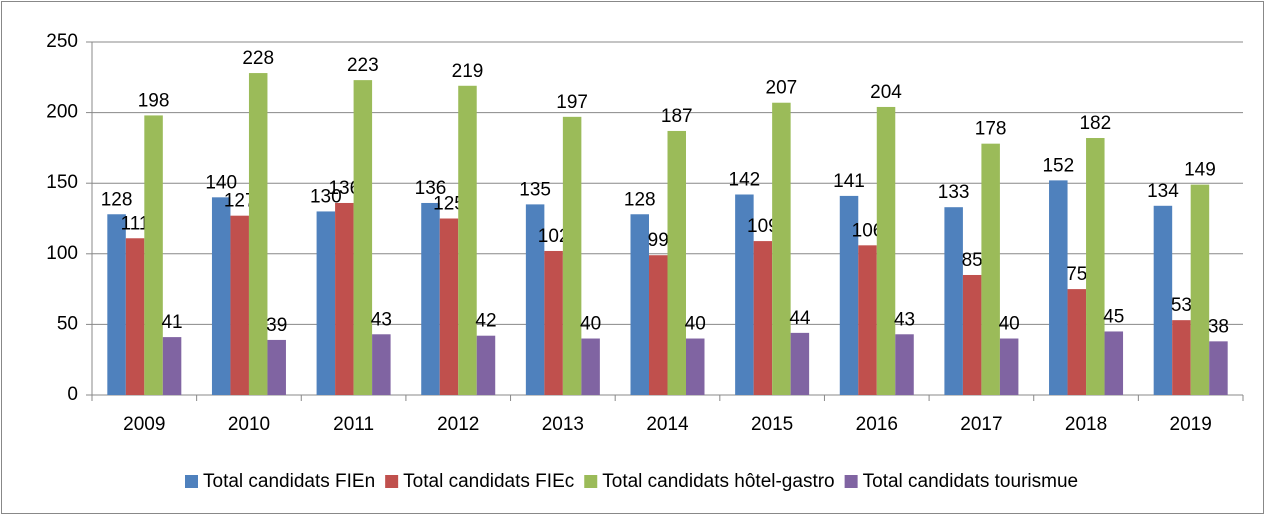 The height and width of the screenshot is (515, 1265). I want to click on data-label: 136, so click(344, 188).